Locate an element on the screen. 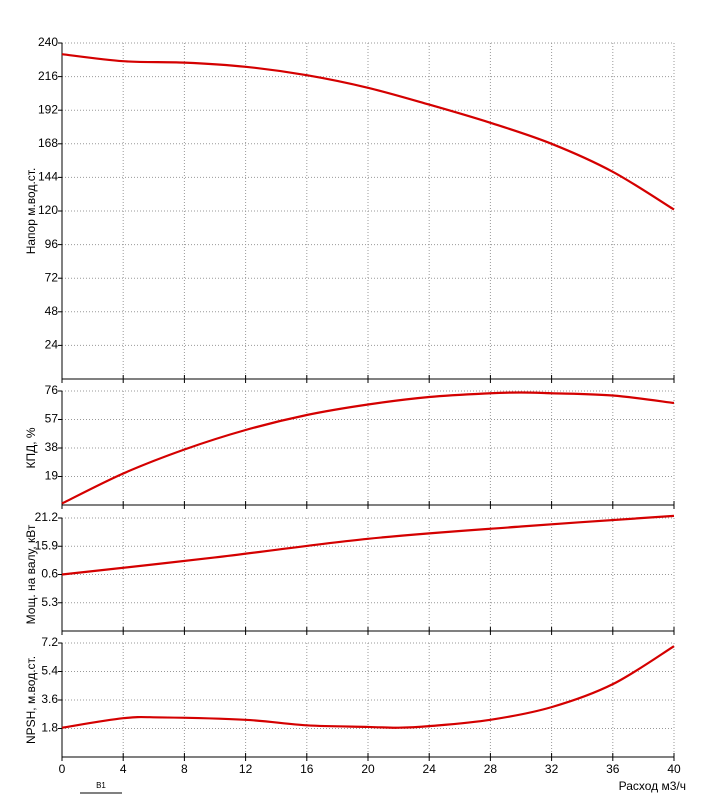 This screenshot has height=805, width=705. y-tick-label: 15.9 is located at coordinates (47, 545).